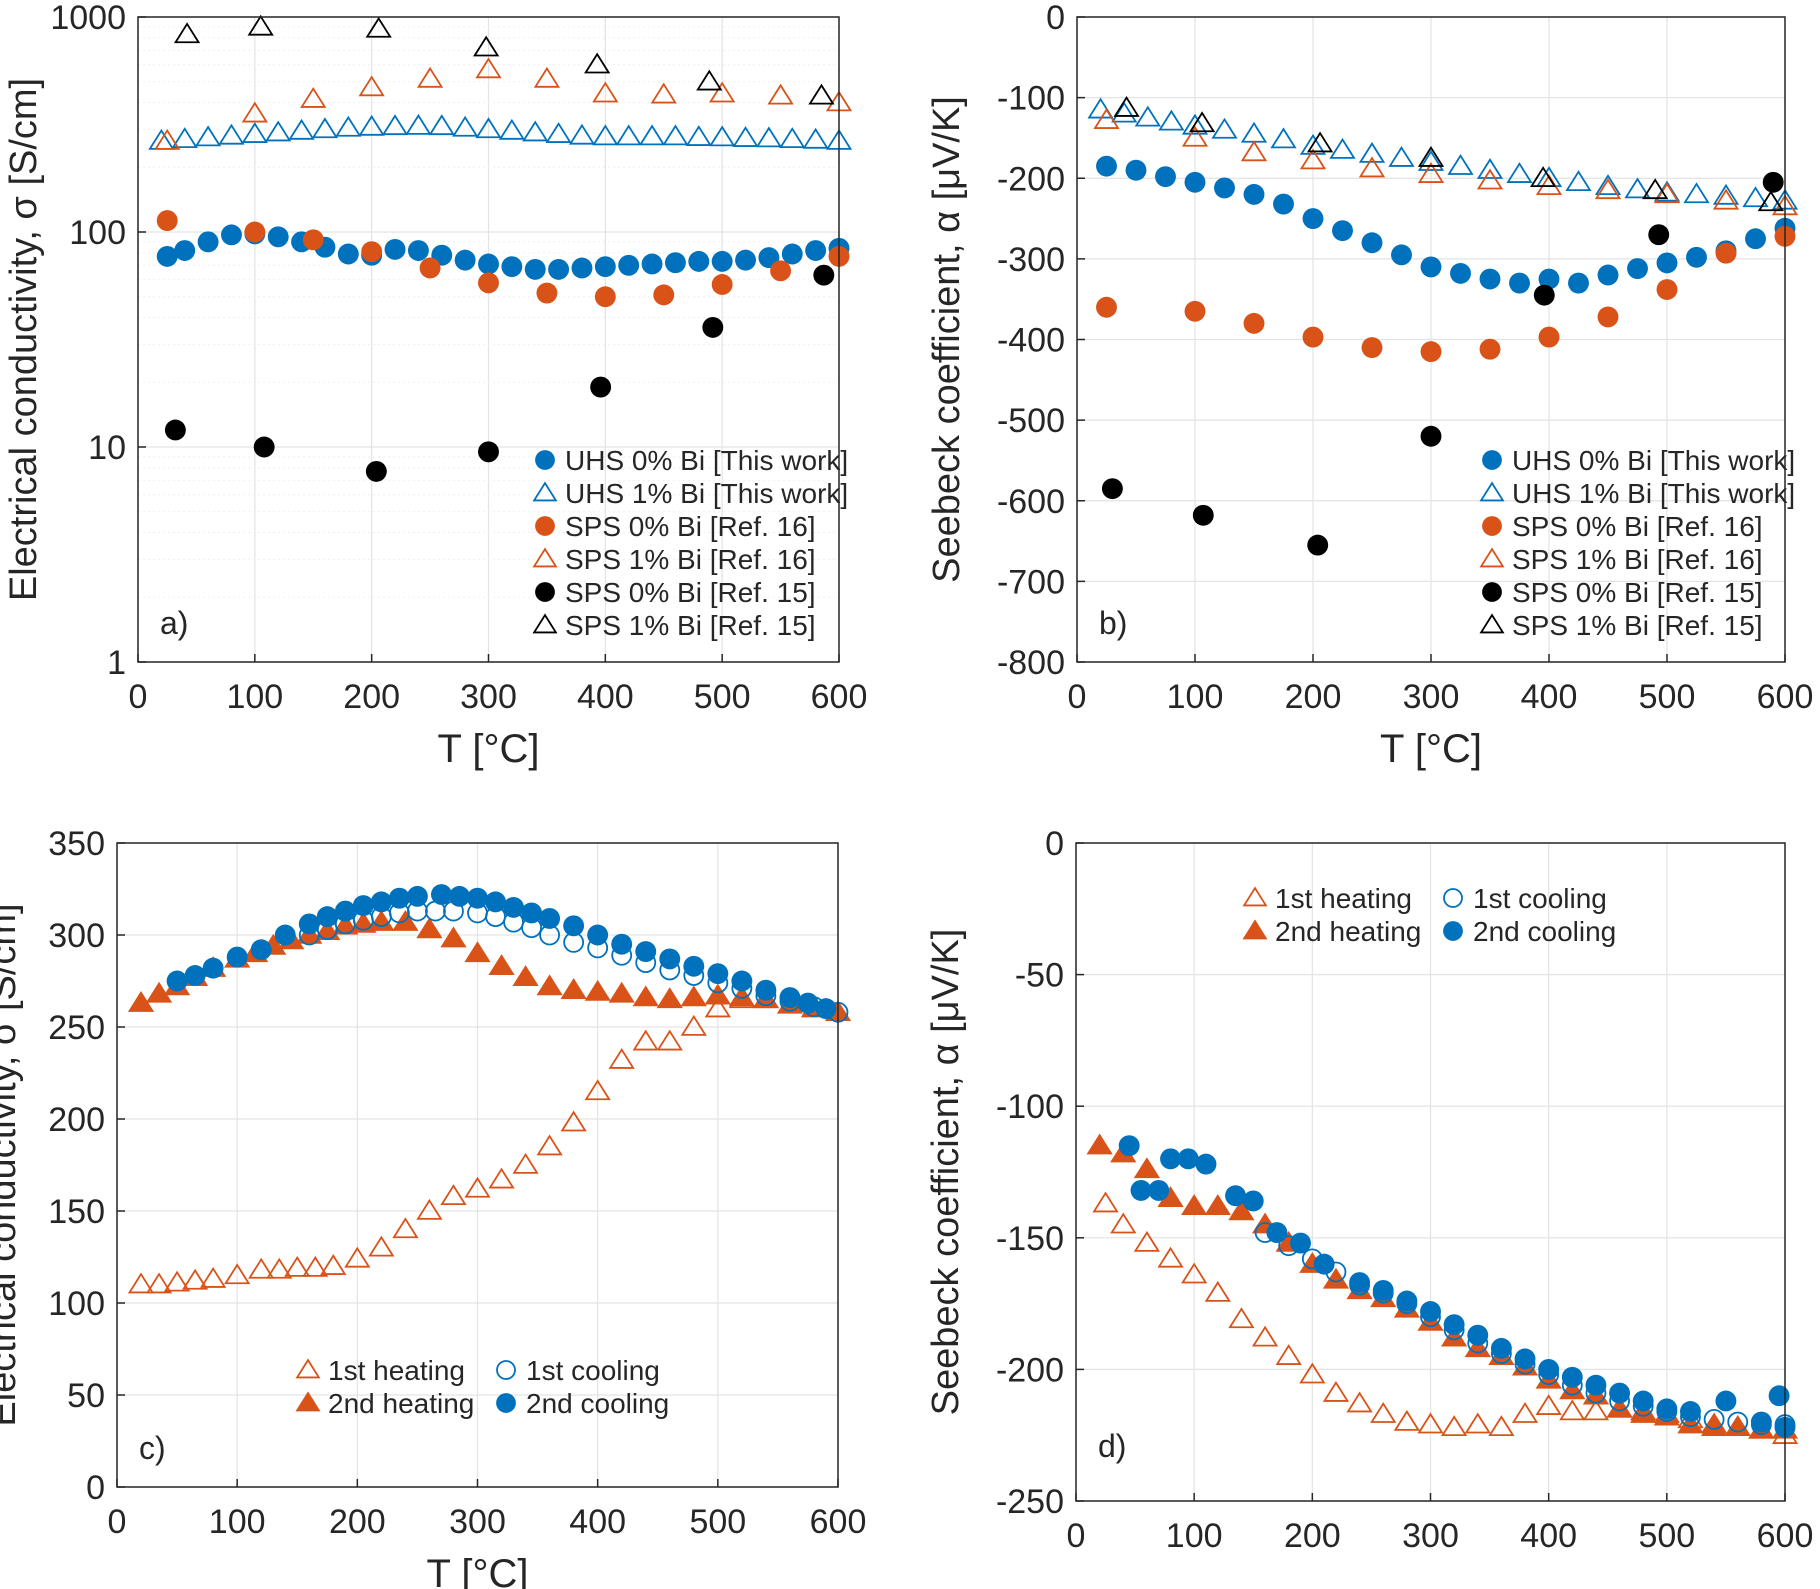 The height and width of the screenshot is (1589, 1820). What do you see at coordinates (1637, 625) in the screenshot?
I see `legend-label: SPS 1% Bi [Ref. 15]` at bounding box center [1637, 625].